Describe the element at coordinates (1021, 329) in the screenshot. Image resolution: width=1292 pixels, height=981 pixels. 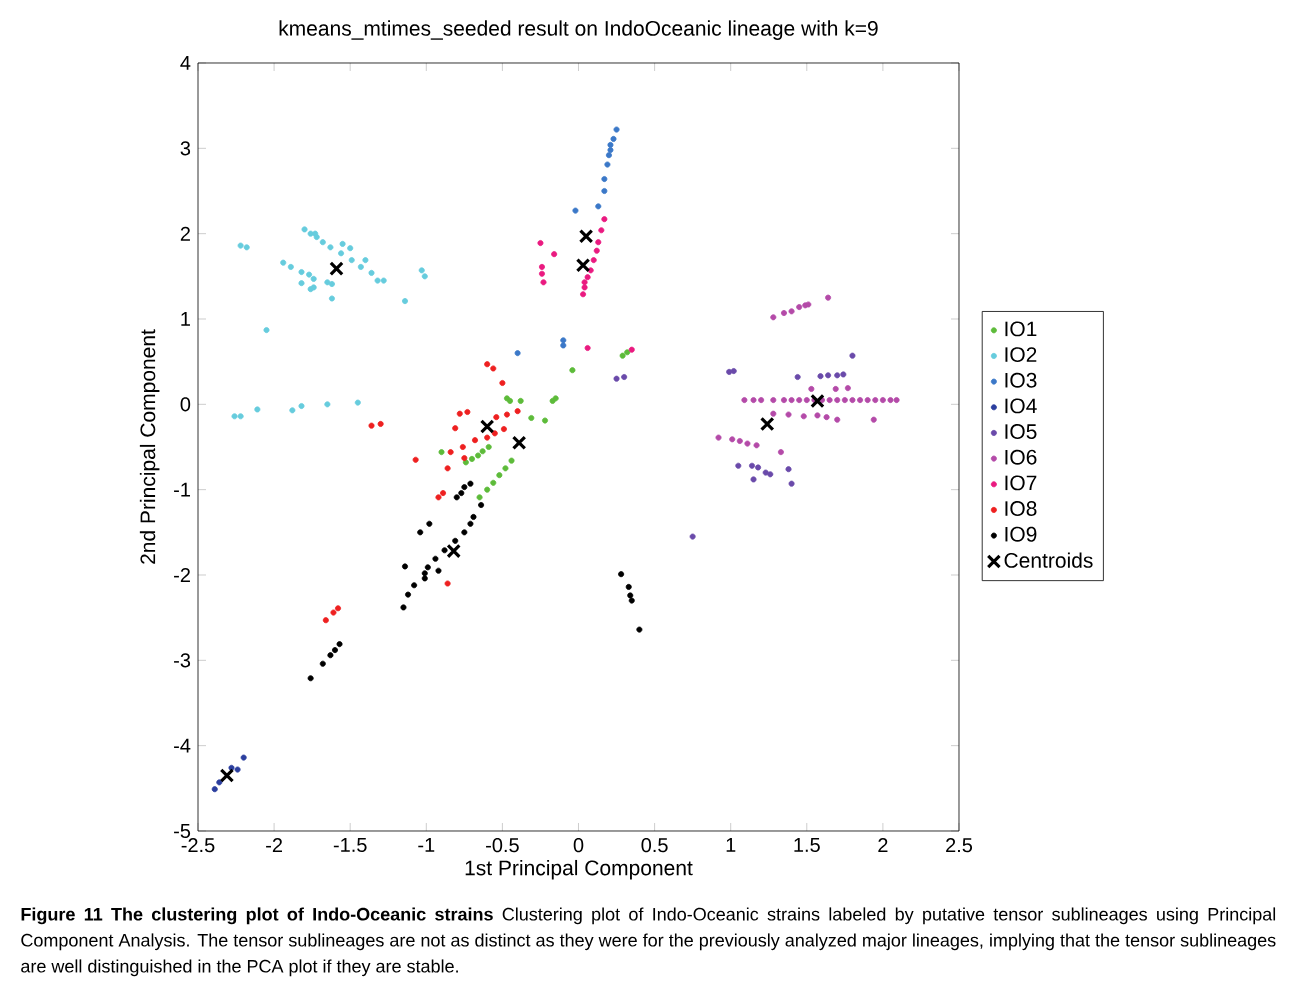
I see `legend-label: IO1` at that location.